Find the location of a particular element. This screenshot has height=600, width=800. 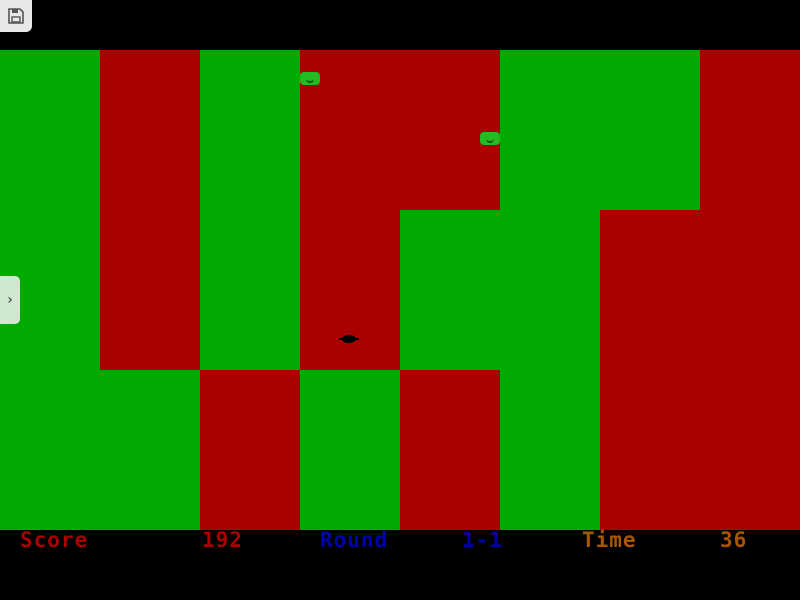

score-value: 192 is located at coordinates (222, 540).